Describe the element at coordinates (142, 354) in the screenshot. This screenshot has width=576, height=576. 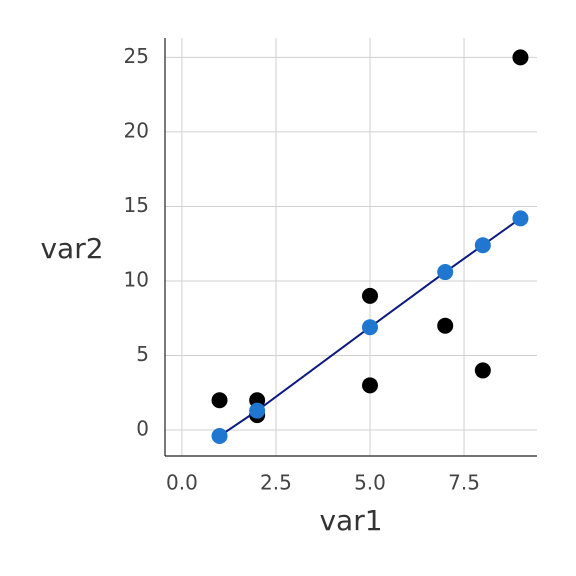
I see `y-tick-label: 5` at that location.